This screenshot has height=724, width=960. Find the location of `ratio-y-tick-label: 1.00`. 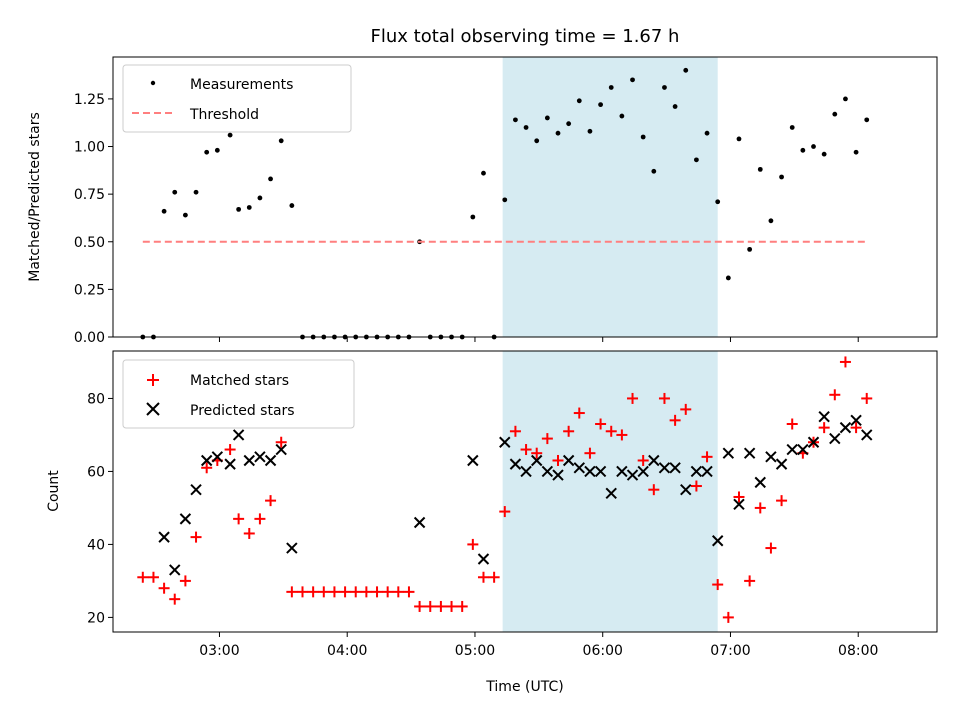

ratio-y-tick-label: 1.00 is located at coordinates (89, 148).